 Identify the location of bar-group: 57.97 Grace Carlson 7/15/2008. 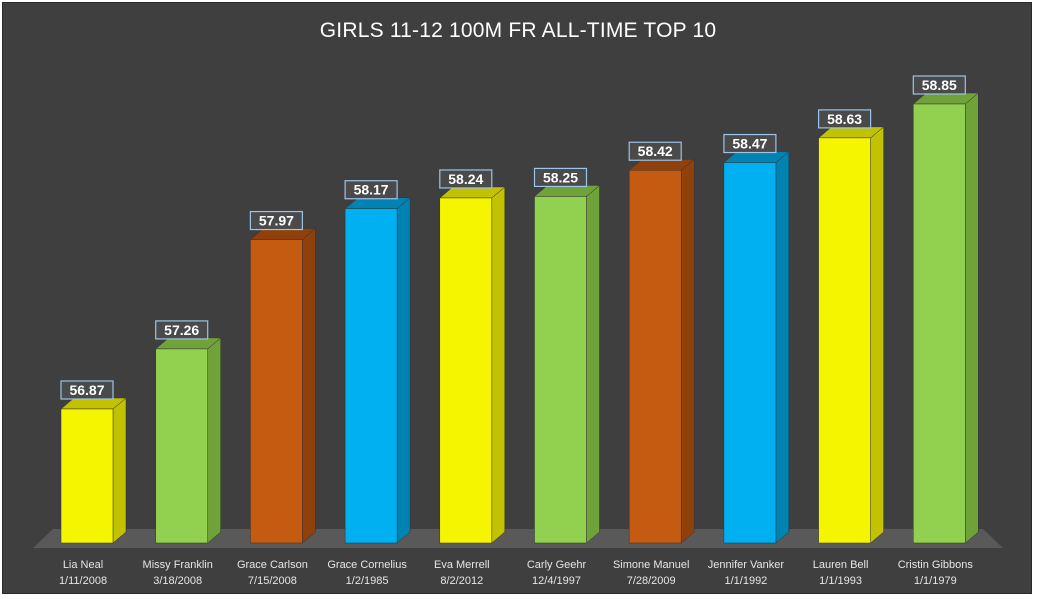
(277, 398).